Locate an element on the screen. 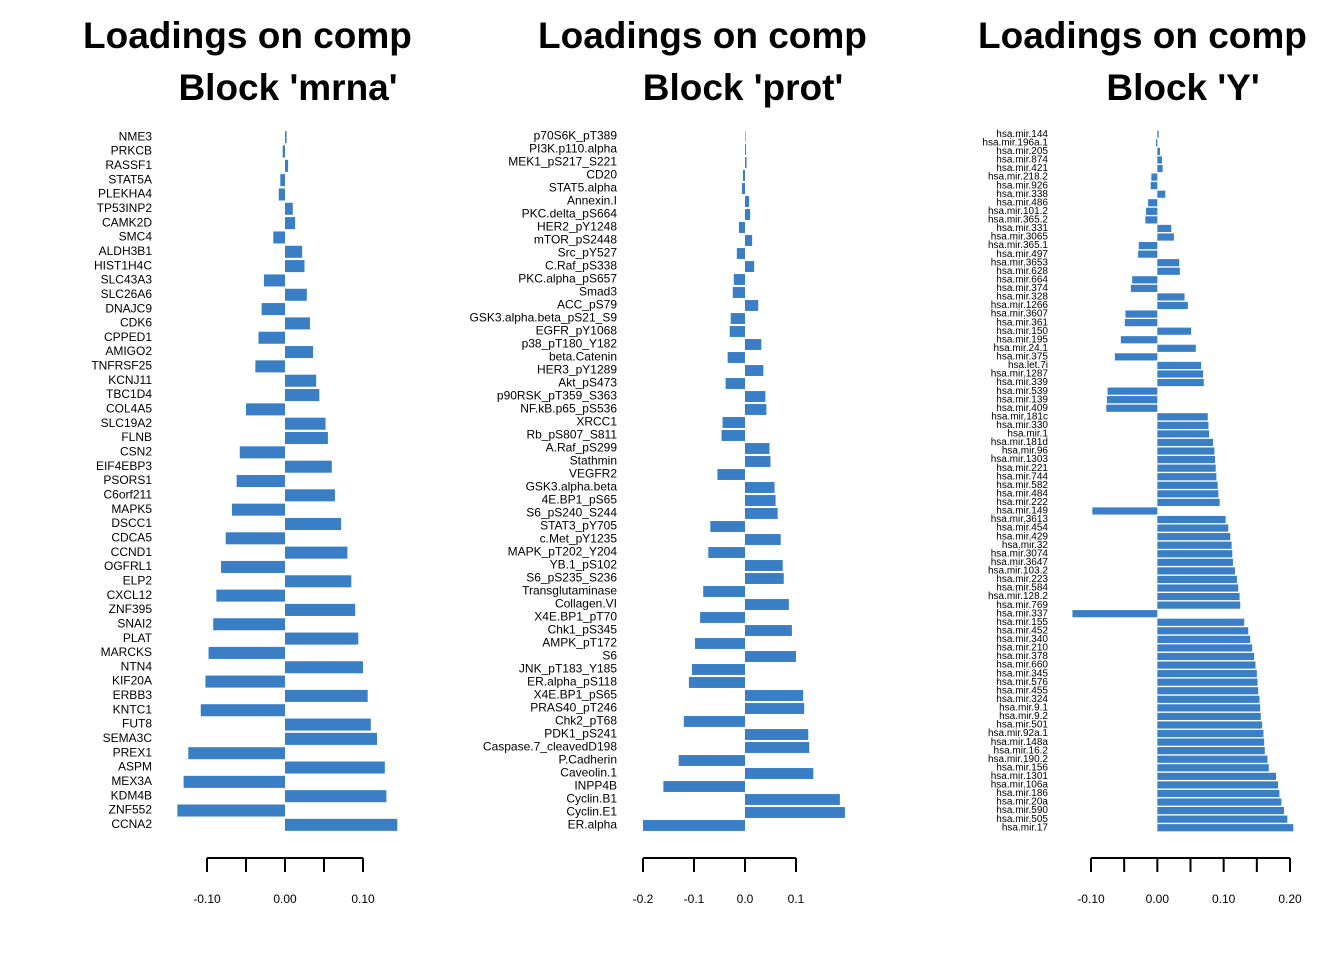 This screenshot has width=1344, height=965. bar-label: MAPK5 is located at coordinates (131, 509).